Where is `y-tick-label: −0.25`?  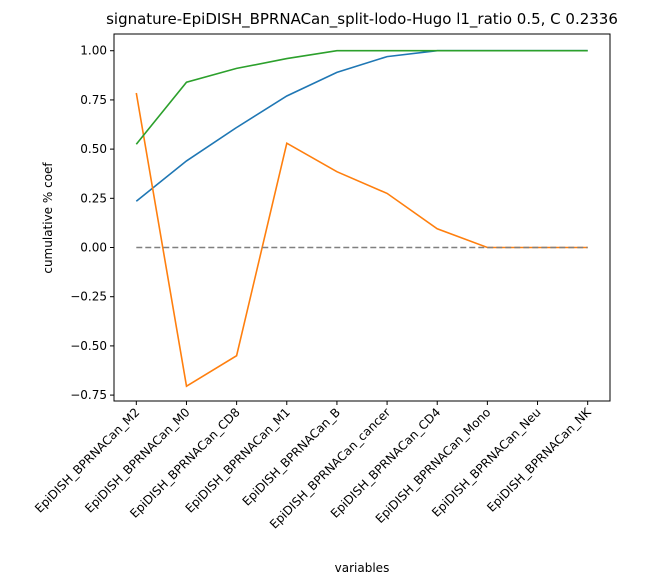 y-tick-label: −0.25 is located at coordinates (88, 297).